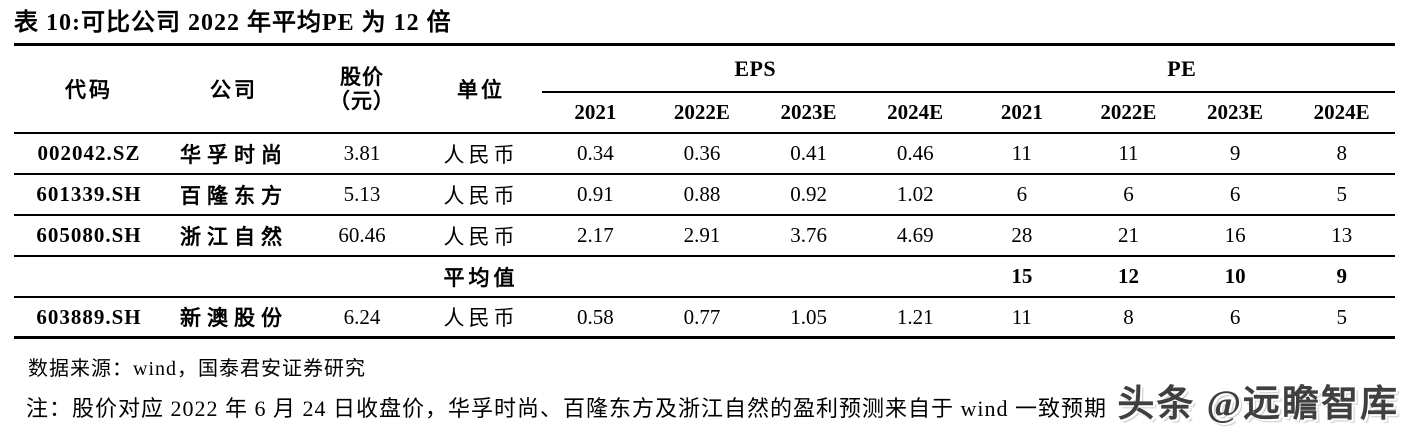  What do you see at coordinates (89, 316) in the screenshot?
I see `cell-code: 603889.SH` at bounding box center [89, 316].